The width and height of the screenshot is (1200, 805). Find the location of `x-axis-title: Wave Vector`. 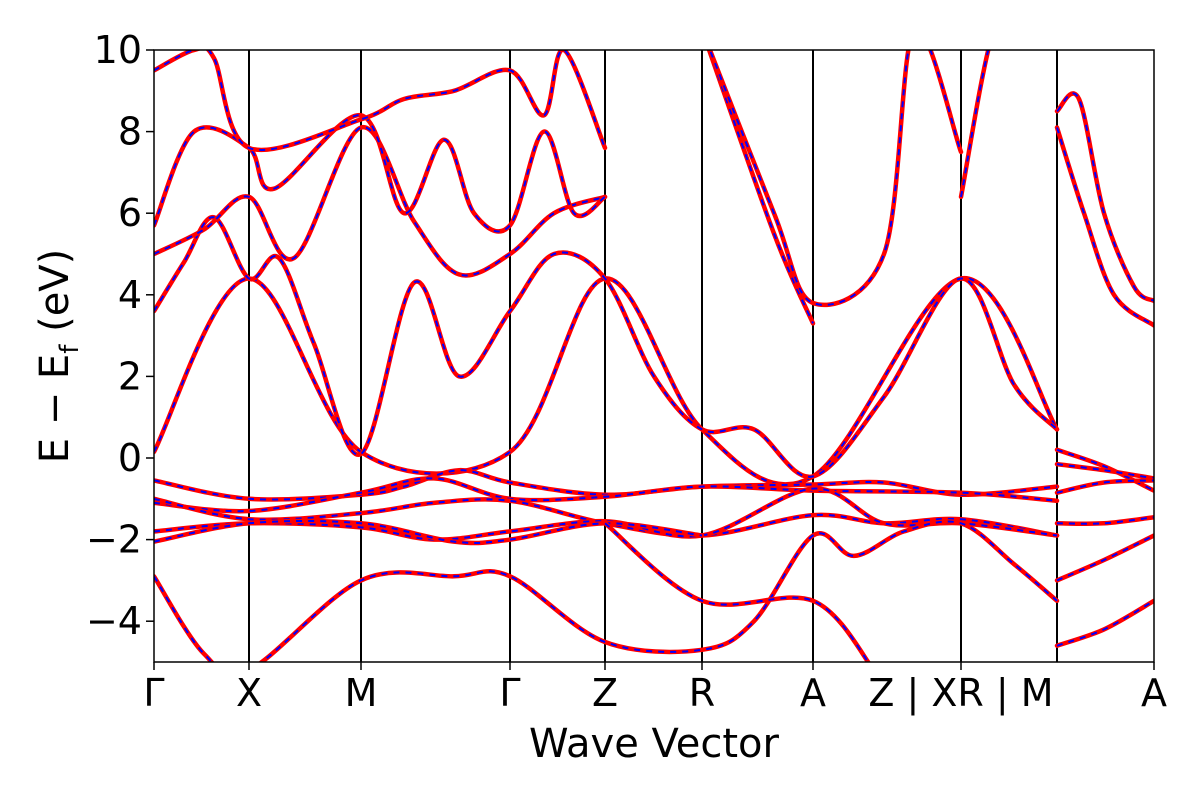

x-axis-title: Wave Vector is located at coordinates (654, 744).